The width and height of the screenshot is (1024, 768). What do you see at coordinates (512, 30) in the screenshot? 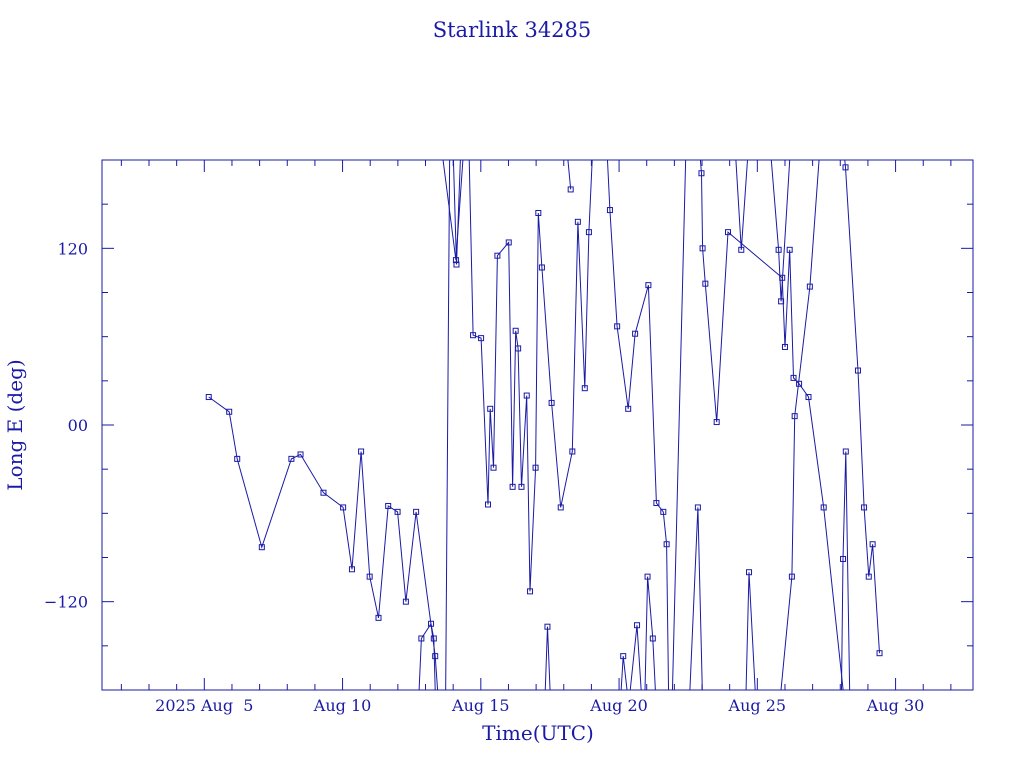
I see `chart-title: Starlink 34285` at bounding box center [512, 30].